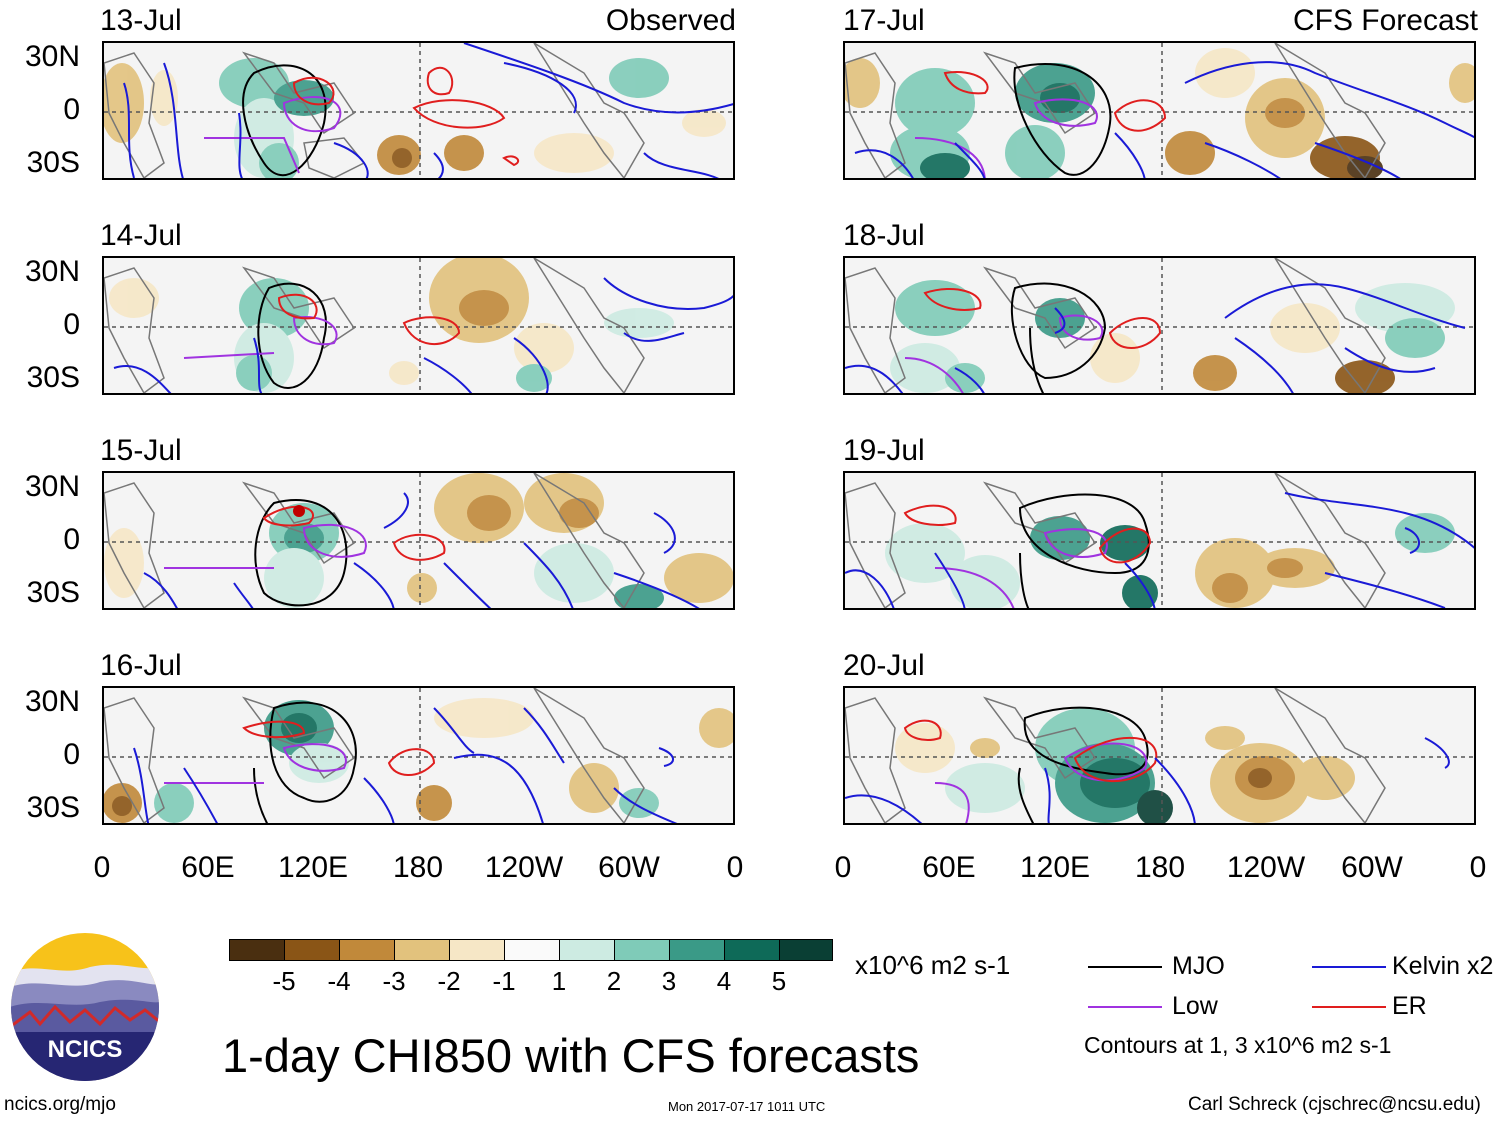  Describe the element at coordinates (1159, 755) in the screenshot. I see `map-panel-20jul` at that location.